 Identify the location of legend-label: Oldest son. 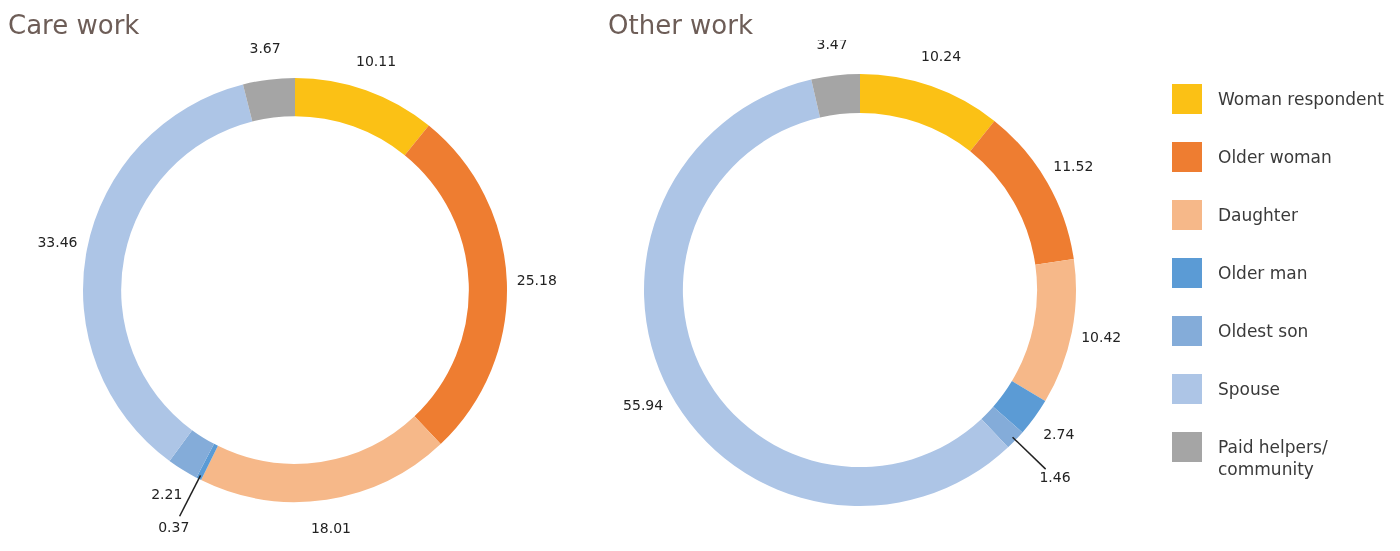
(1263, 331).